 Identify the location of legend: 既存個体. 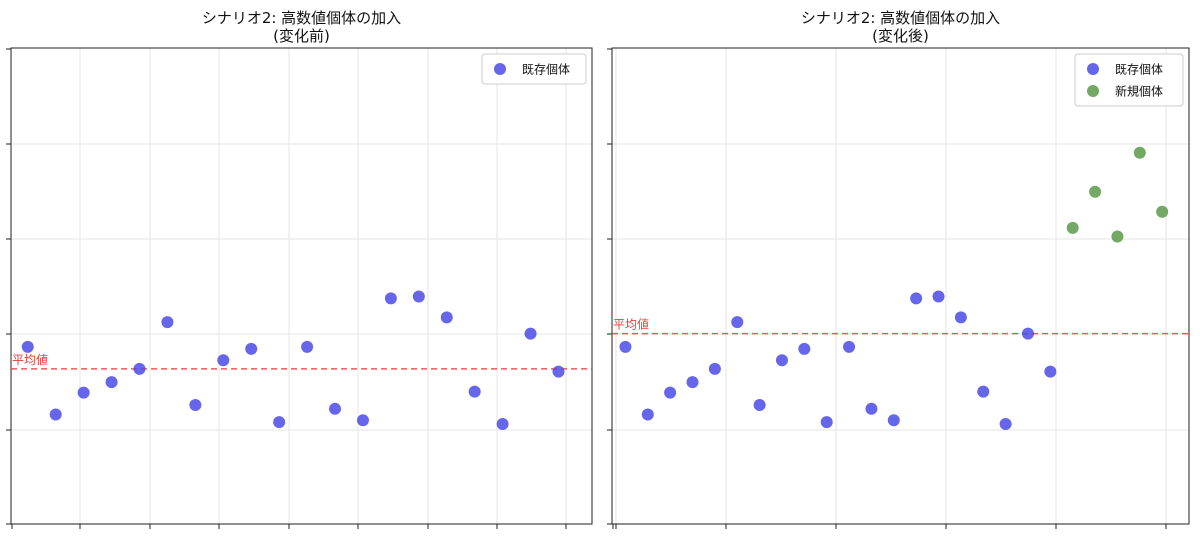
(534, 69).